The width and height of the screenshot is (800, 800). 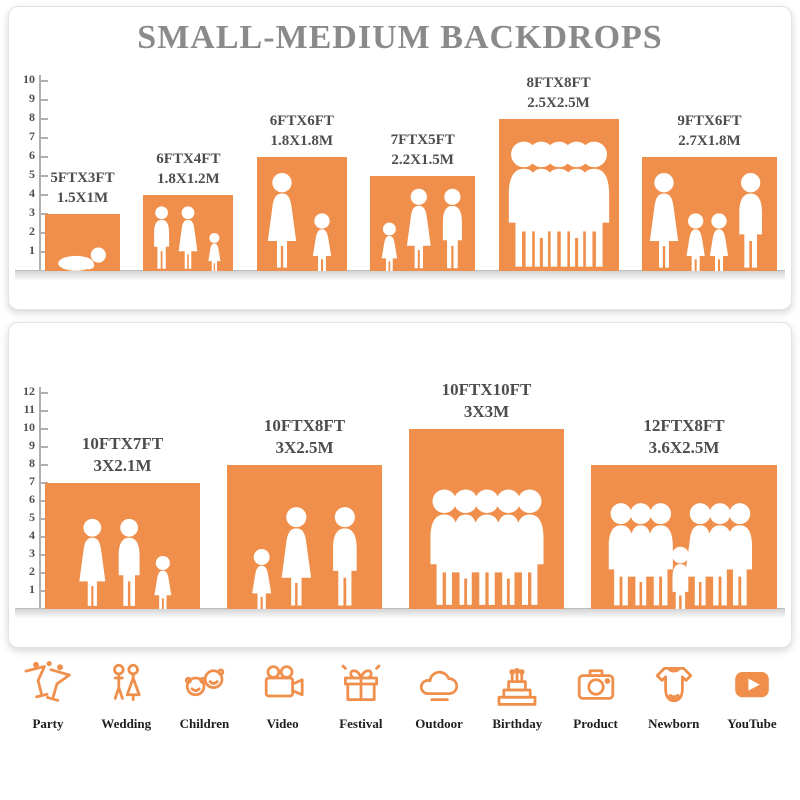 I want to click on ruler: 1 2 3 4 5 6 7 8 9 10, so click(x=33, y=171).